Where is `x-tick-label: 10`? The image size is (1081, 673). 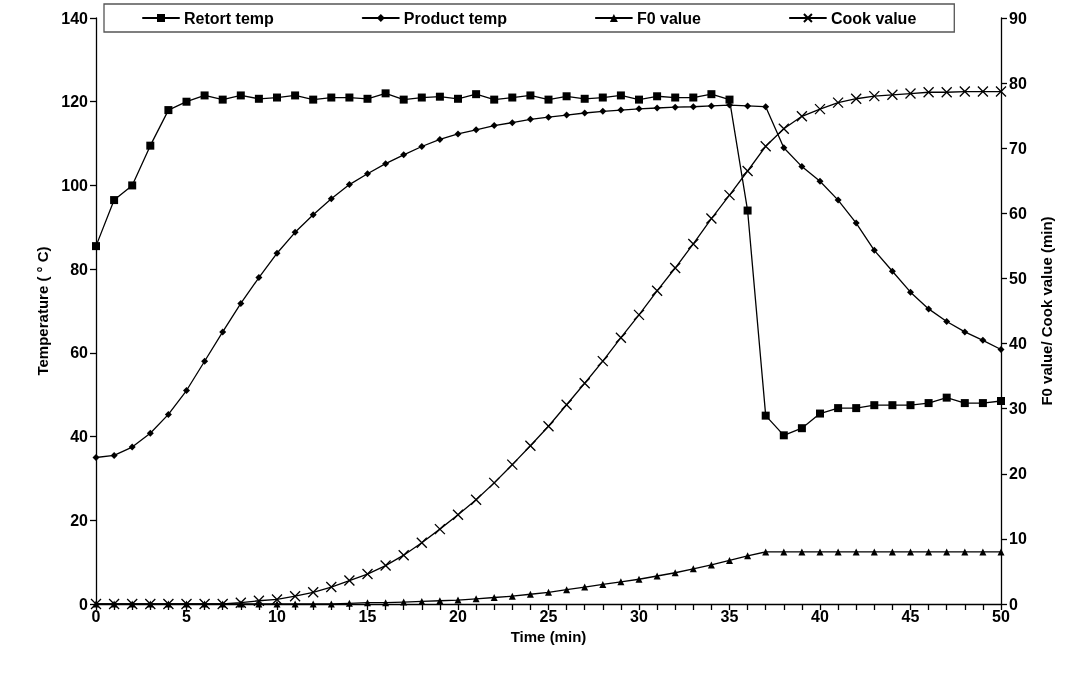
x-tick-label: 10 is located at coordinates (277, 616).